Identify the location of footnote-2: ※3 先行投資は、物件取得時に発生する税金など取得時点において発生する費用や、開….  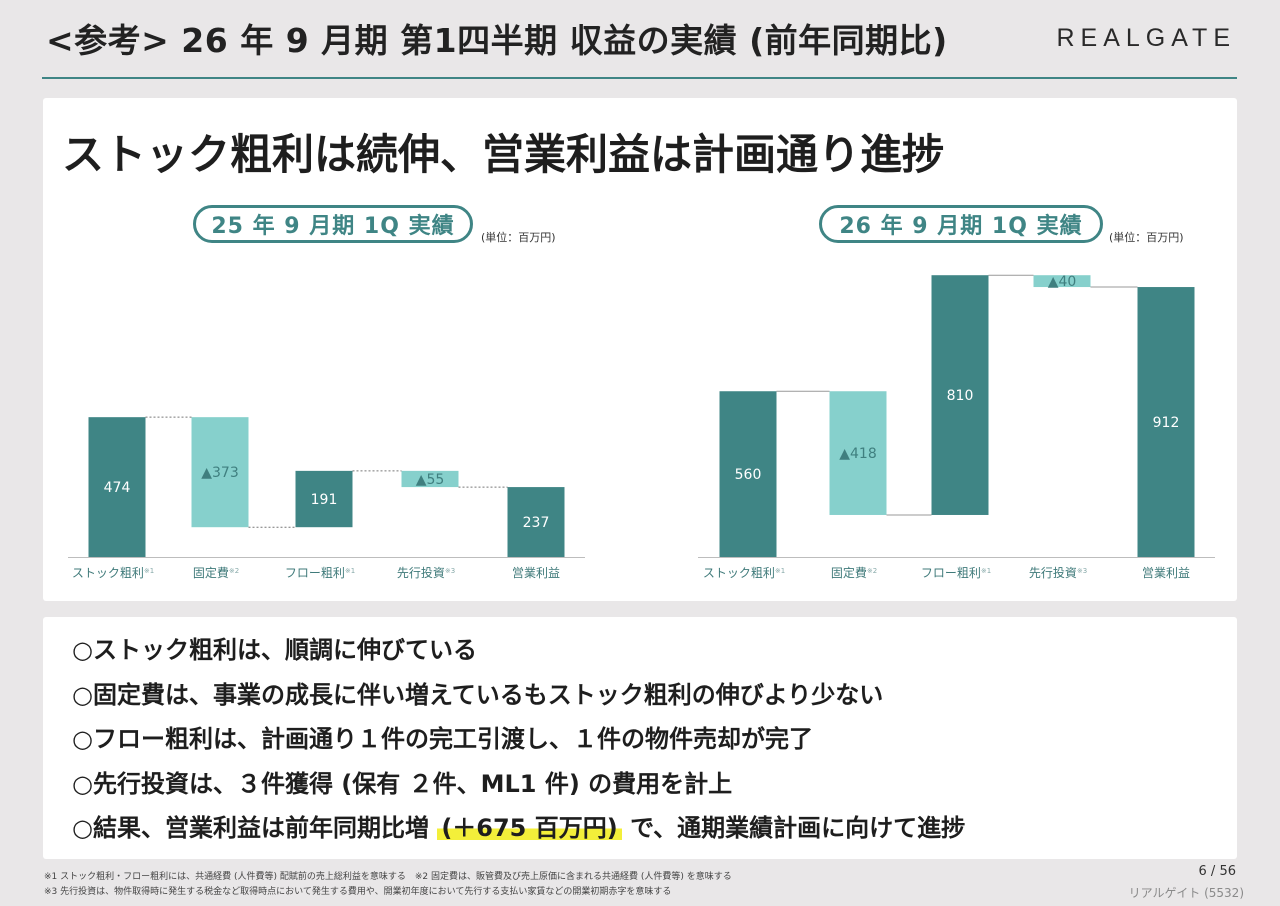
(358, 892).